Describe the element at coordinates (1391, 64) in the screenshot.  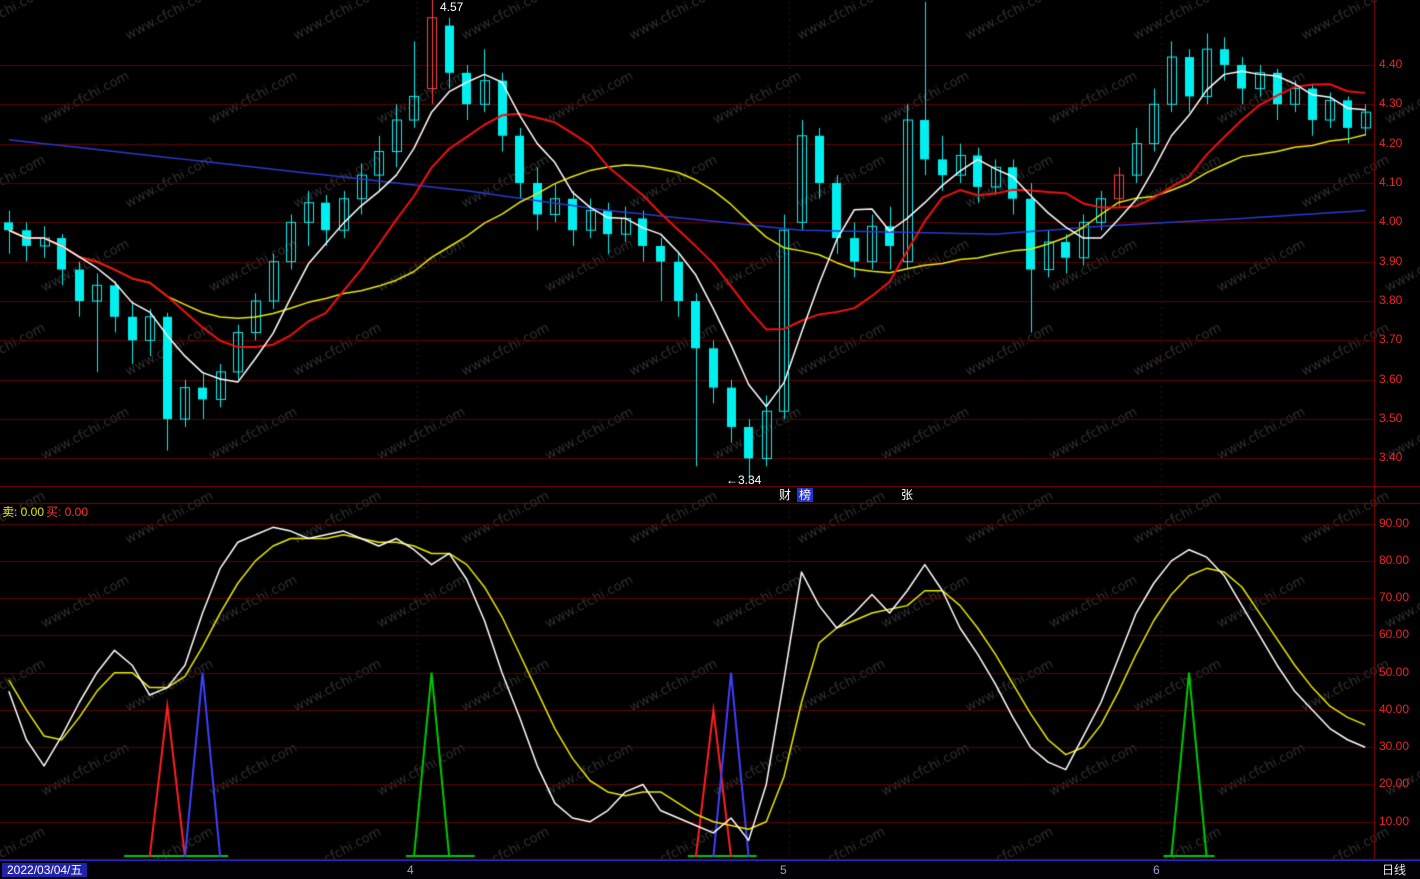
I see `price-axis-label: 4.40` at that location.